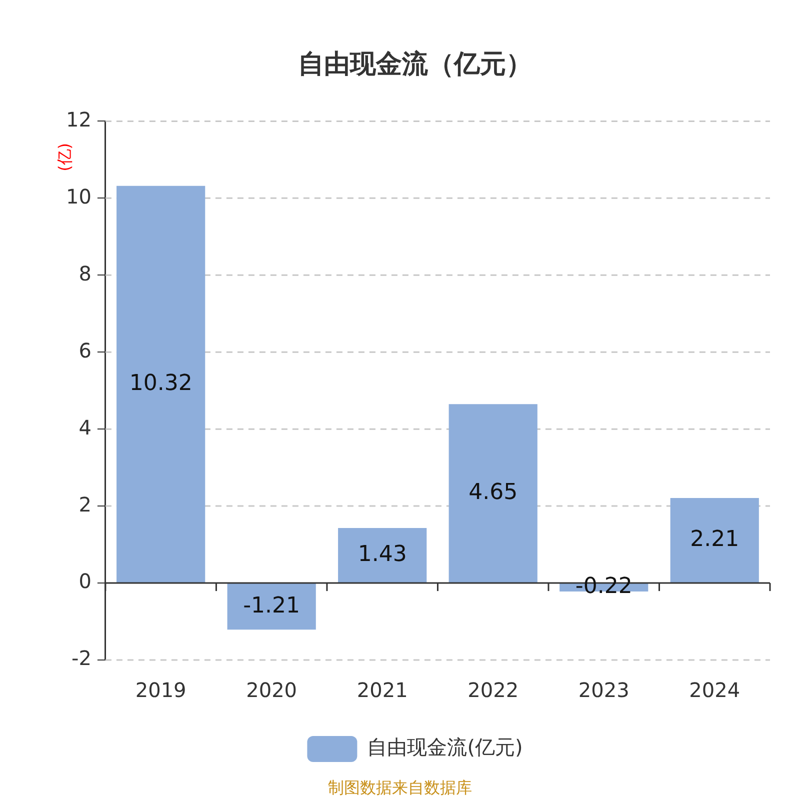  What do you see at coordinates (85, 581) in the screenshot?
I see `y-tick-label: 0` at bounding box center [85, 581].